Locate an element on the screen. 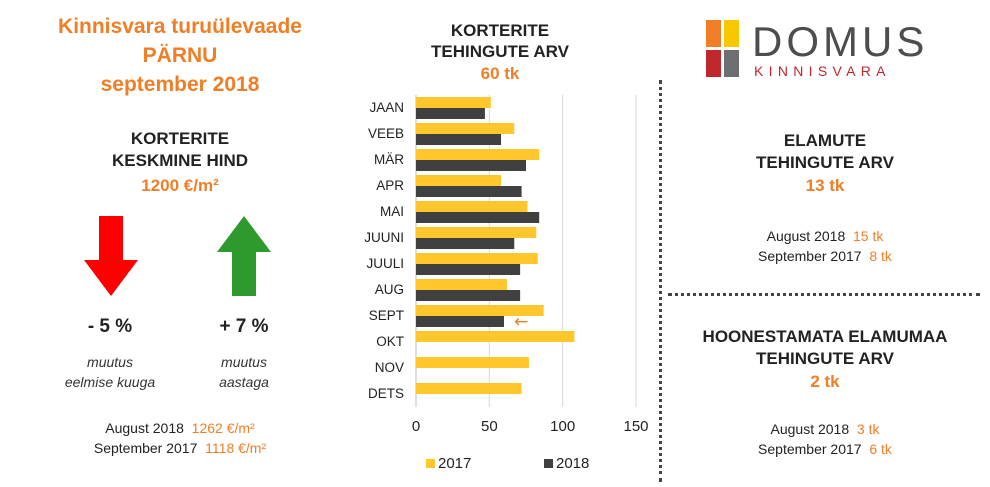  y-category-label: NOV is located at coordinates (389, 367).